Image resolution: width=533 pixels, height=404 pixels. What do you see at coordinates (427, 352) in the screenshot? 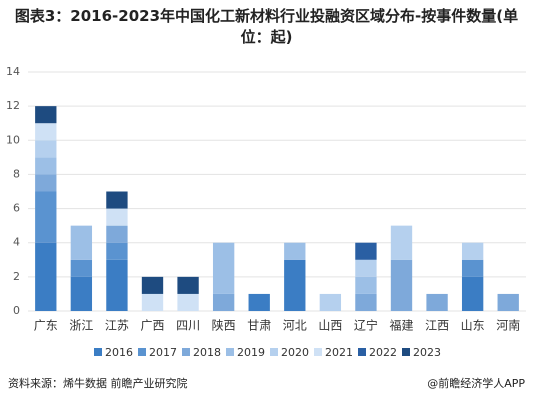
I see `legend-label: 2023` at bounding box center [427, 352].